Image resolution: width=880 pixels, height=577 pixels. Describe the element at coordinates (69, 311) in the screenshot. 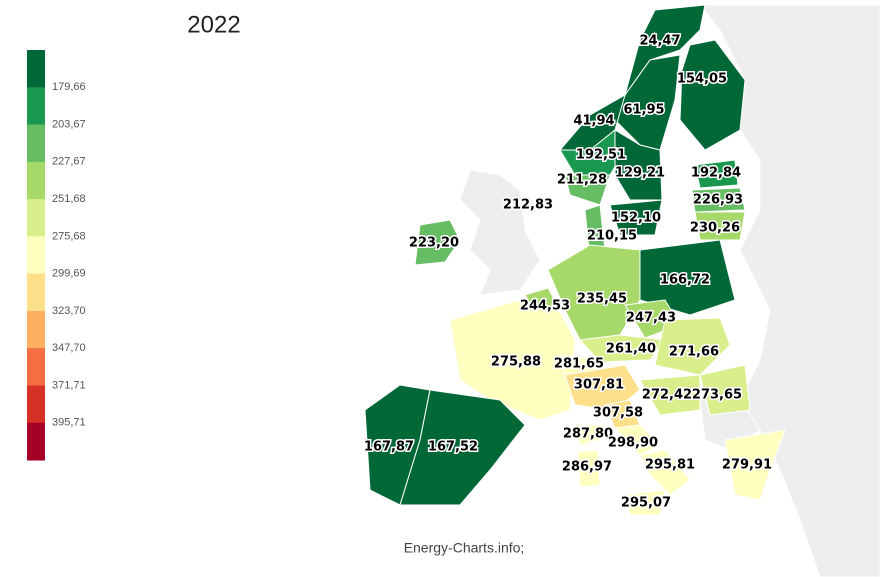

I see `legend-label: 323,70` at that location.